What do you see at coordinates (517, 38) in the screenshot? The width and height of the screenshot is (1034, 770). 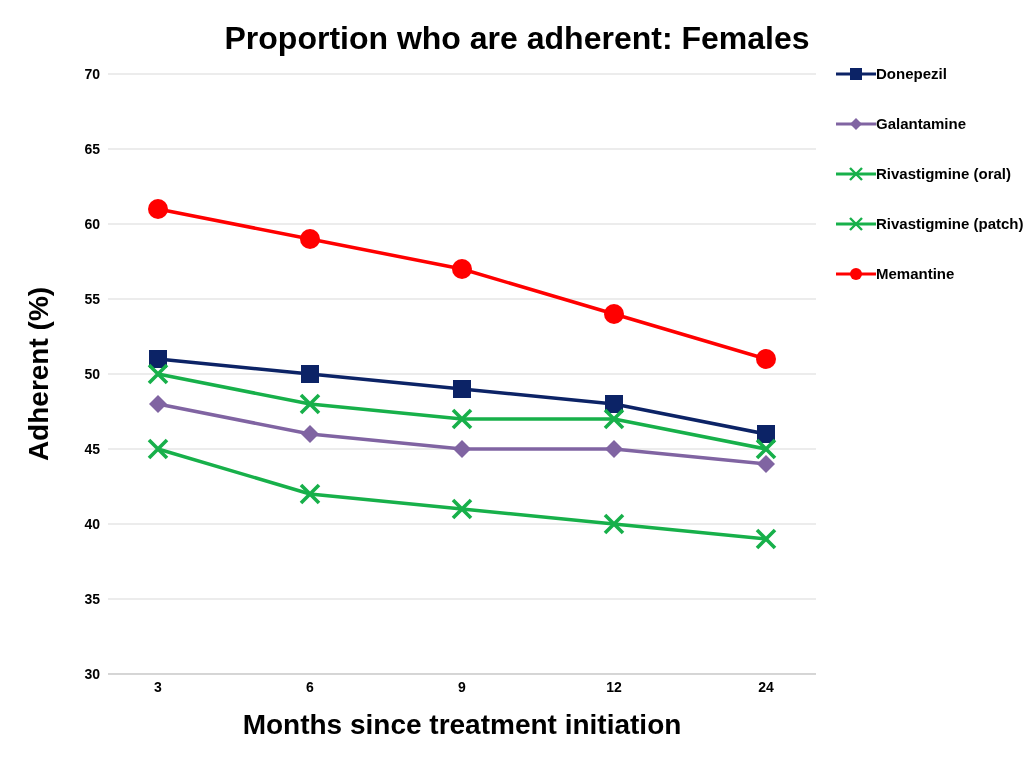 I see `chart-title: Proportion who are adherent: Females` at bounding box center [517, 38].